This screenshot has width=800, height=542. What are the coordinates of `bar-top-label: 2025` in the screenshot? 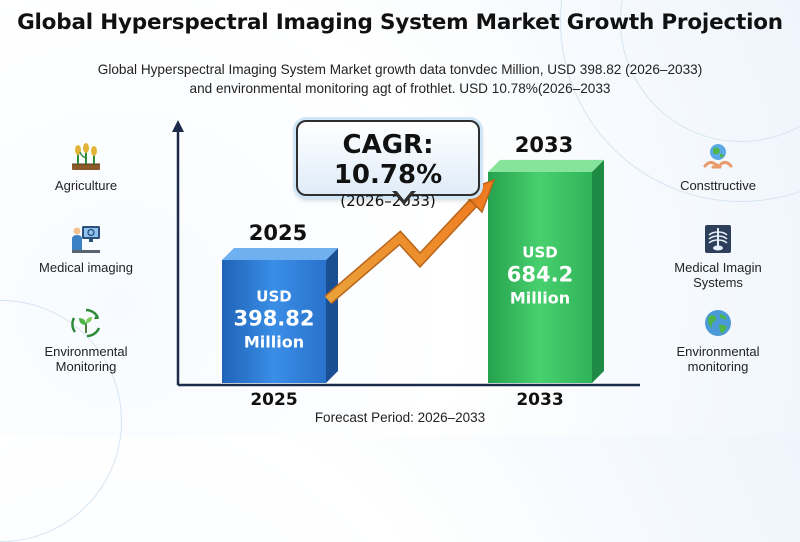 It's located at (278, 233).